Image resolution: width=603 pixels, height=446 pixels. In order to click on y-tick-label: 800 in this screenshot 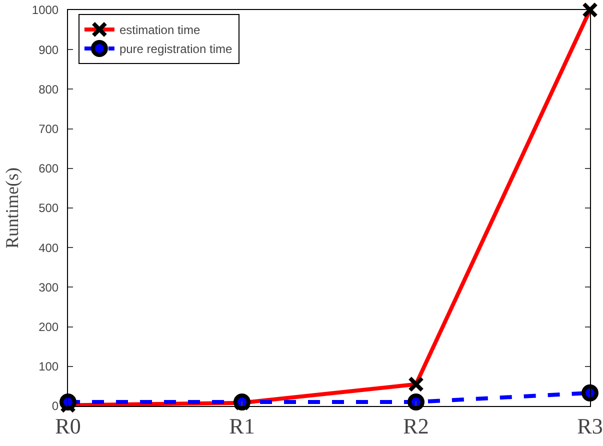, I will do `click(48, 89)`.